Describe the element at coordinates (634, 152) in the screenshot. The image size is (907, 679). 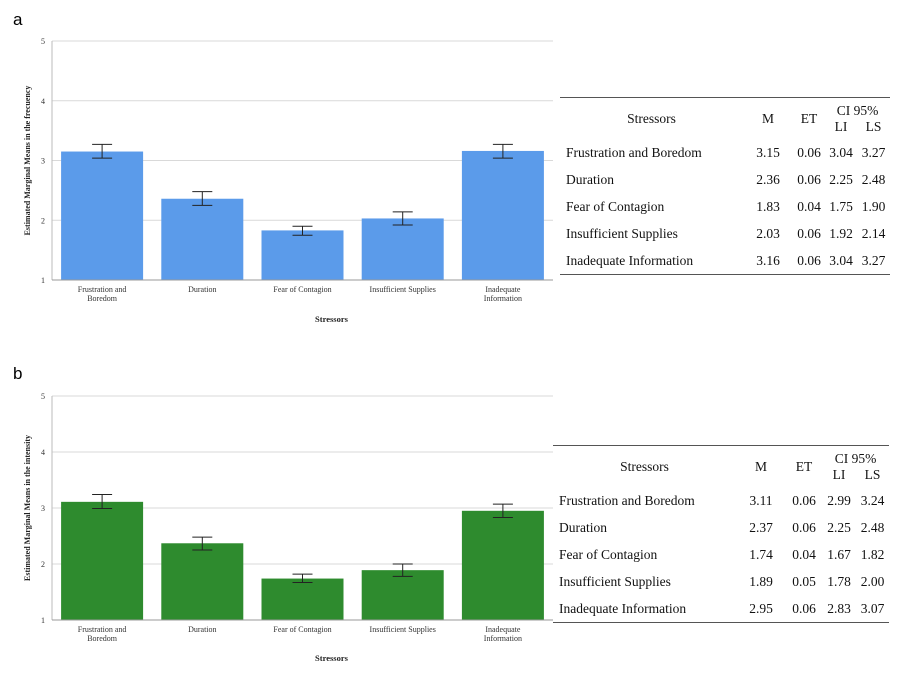
I see `row-stressor-name: Frustration and Boredom` at that location.